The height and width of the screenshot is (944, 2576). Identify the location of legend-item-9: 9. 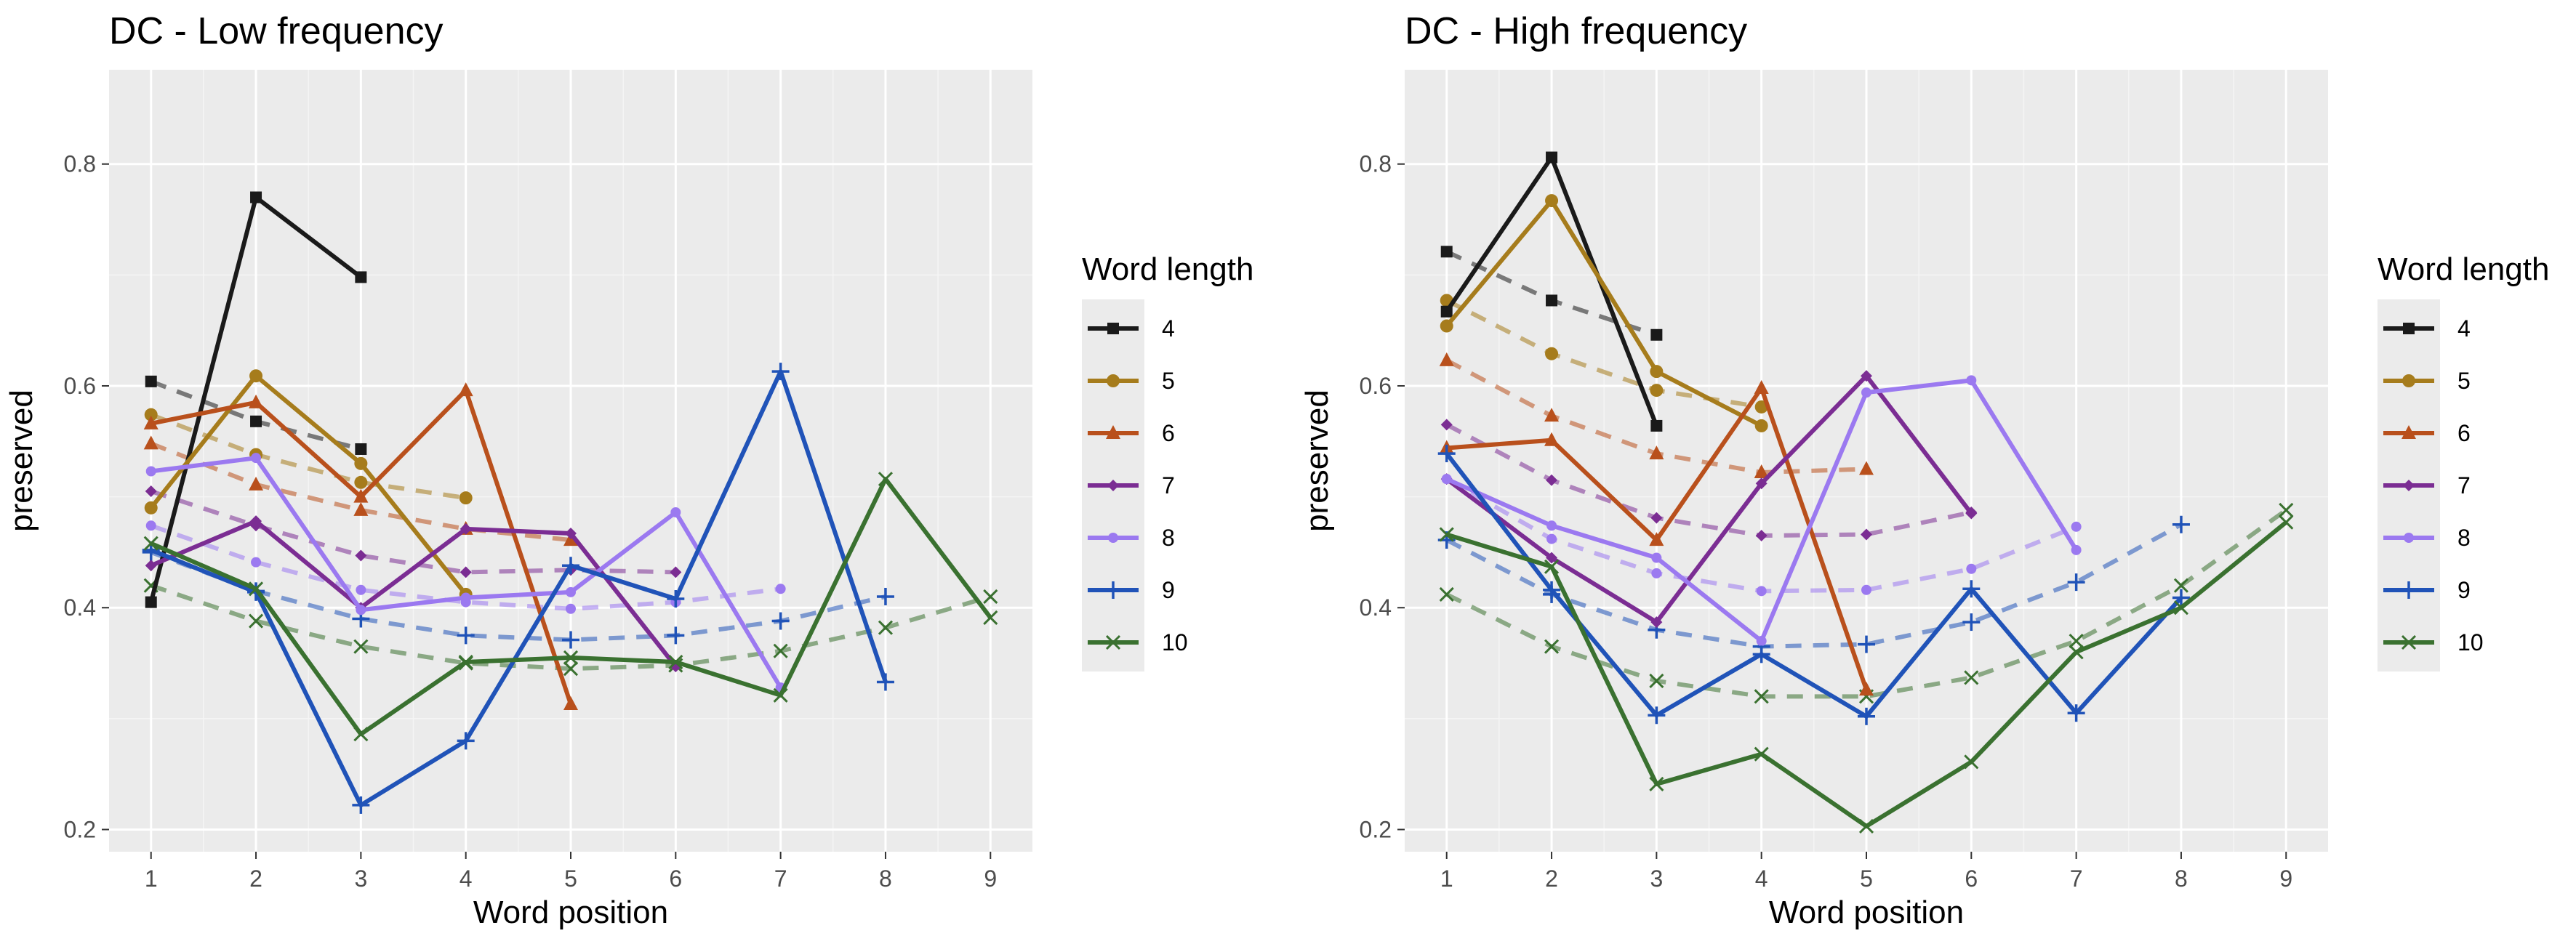
(1131, 590).